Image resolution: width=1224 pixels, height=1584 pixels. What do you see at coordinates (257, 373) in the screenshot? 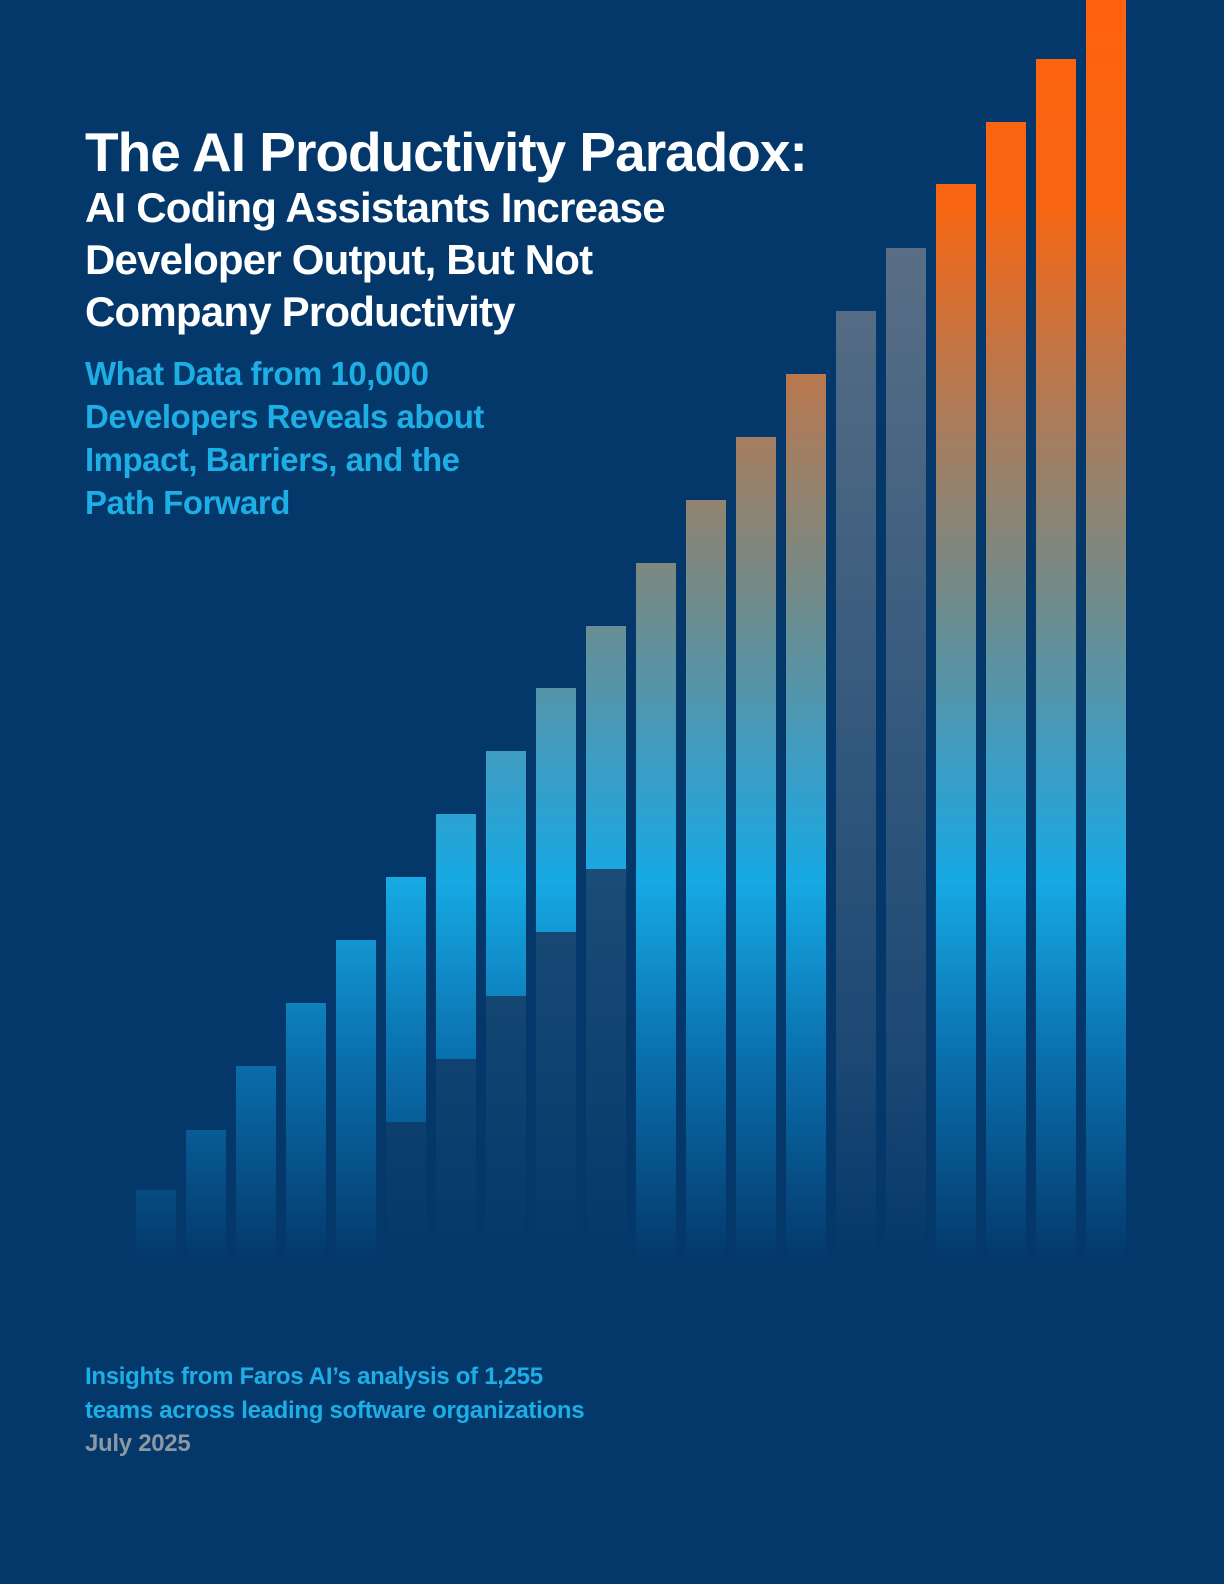
I see `tagline-line: What Data from 10,000` at bounding box center [257, 373].